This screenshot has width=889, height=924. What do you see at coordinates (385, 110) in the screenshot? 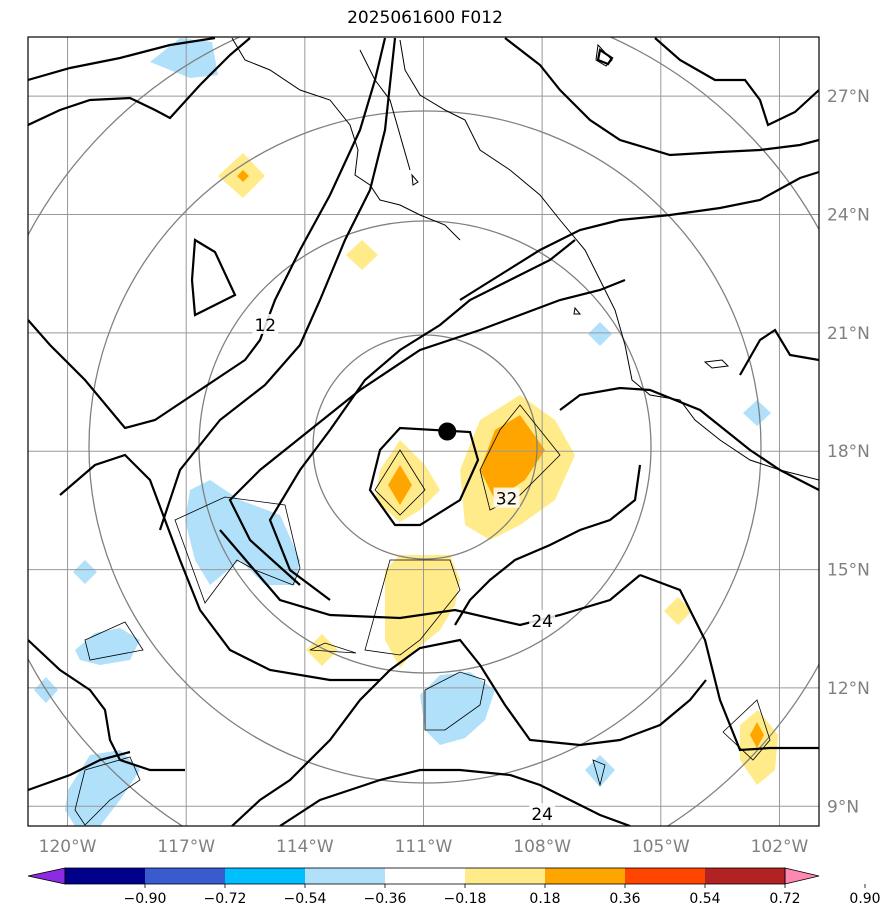
I see `gulf-coastline` at bounding box center [385, 110].